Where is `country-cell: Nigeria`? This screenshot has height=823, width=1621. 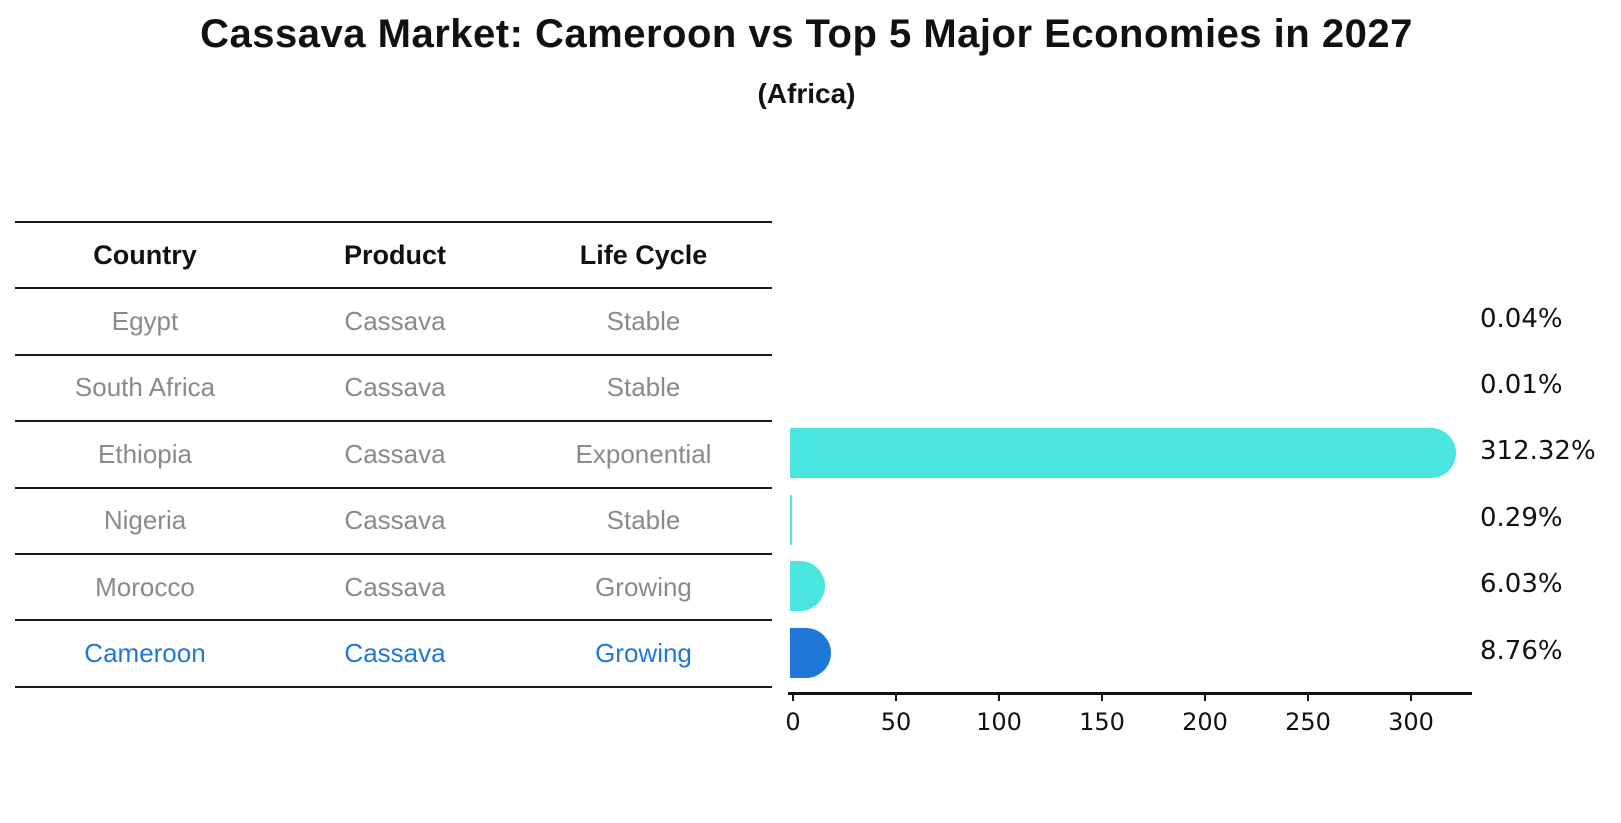 country-cell: Nigeria is located at coordinates (145, 520).